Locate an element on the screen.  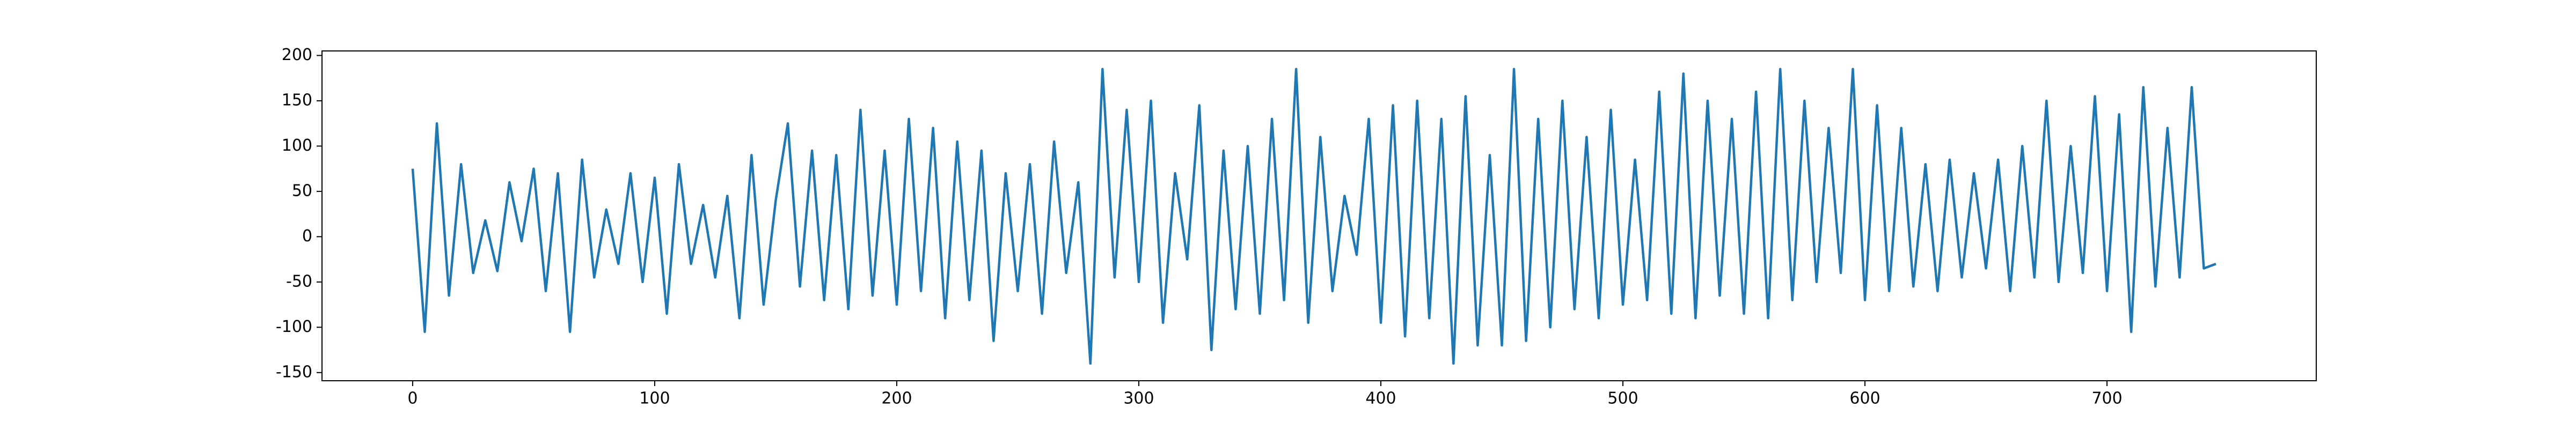
y-tick-label: 100 is located at coordinates (297, 145).